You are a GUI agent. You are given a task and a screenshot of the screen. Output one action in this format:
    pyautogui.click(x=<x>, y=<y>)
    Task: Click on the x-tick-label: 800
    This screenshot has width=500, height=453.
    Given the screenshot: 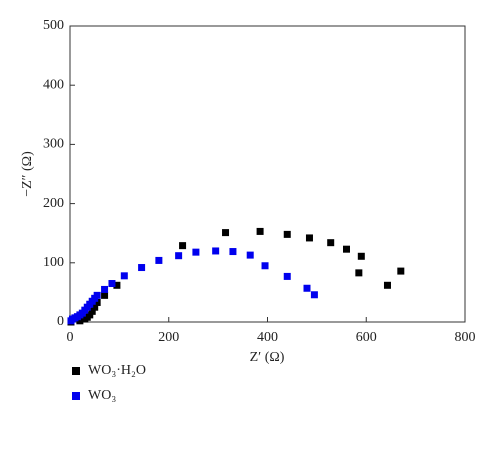 What is the action you would take?
    pyautogui.click(x=465, y=337)
    